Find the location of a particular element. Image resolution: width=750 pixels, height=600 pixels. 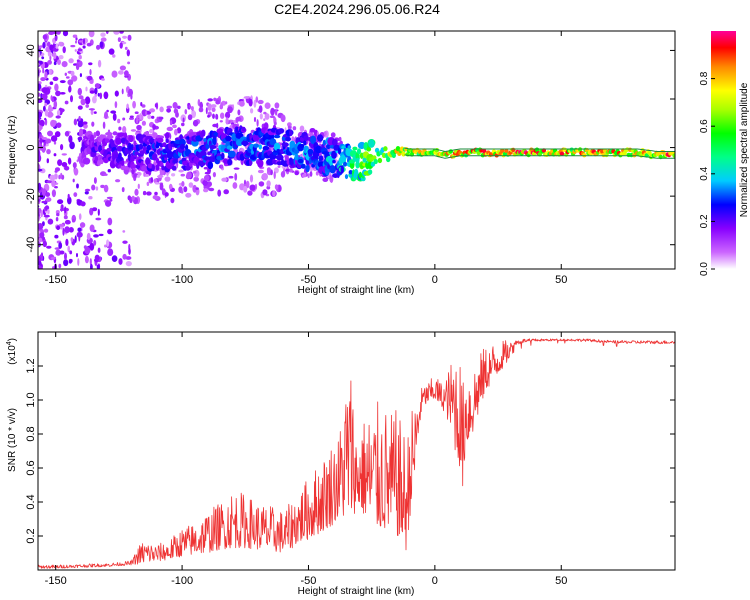

svg-text: (x104) is located at coordinates (12, 351).